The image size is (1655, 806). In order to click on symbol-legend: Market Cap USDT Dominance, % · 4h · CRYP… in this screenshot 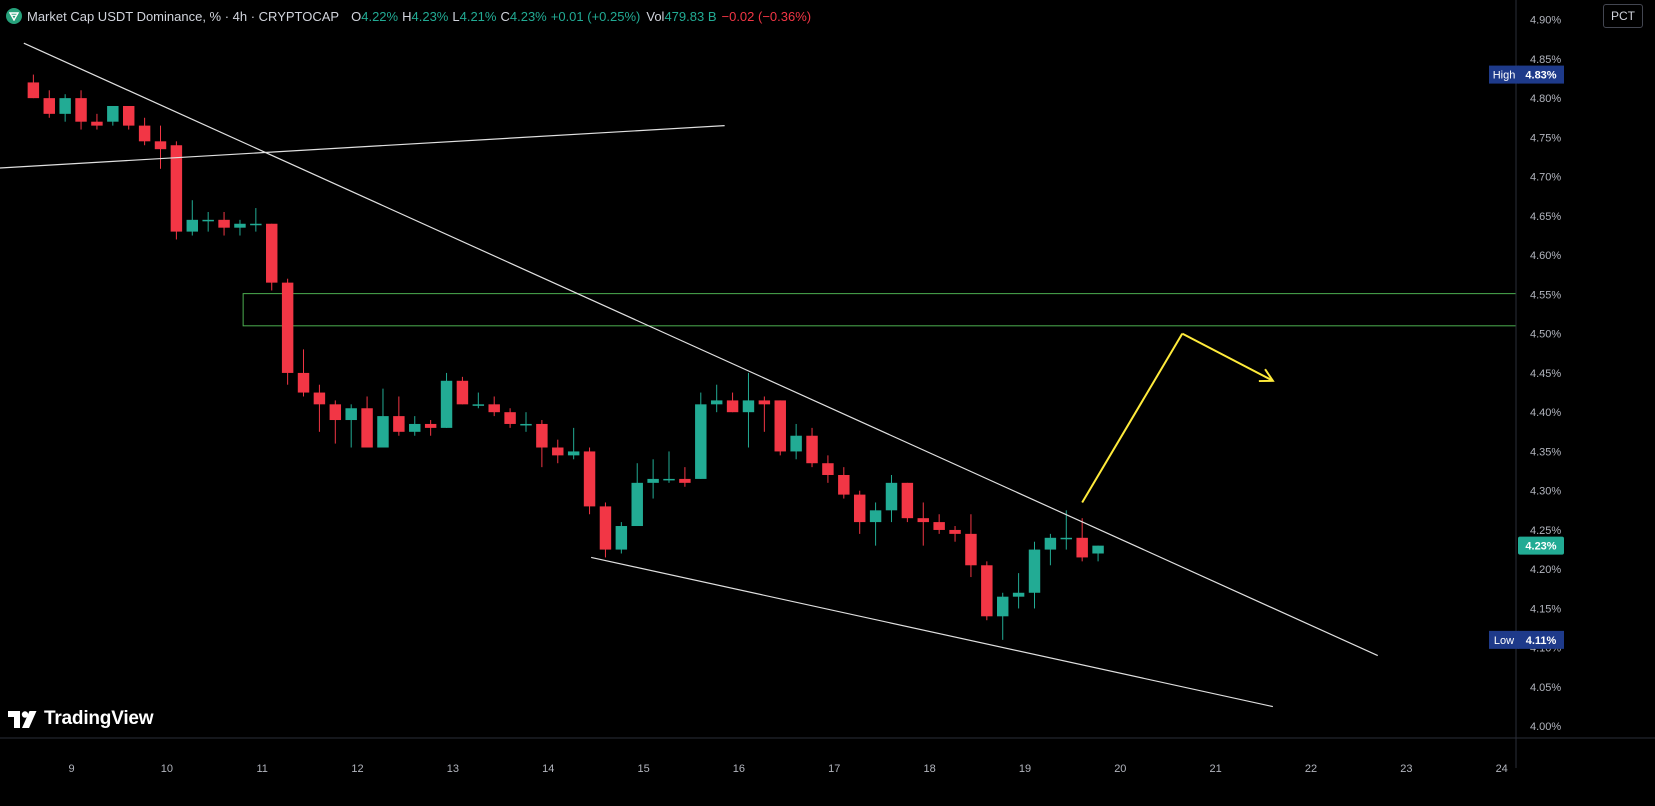, I will do `click(408, 16)`.